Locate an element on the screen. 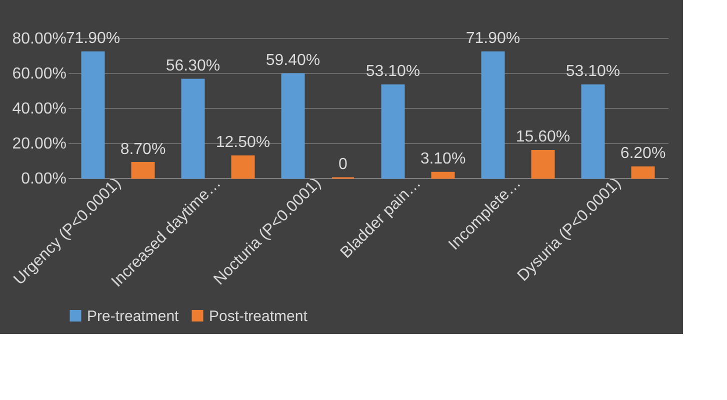 The width and height of the screenshot is (727, 400). data-label: 15.60% is located at coordinates (543, 137).